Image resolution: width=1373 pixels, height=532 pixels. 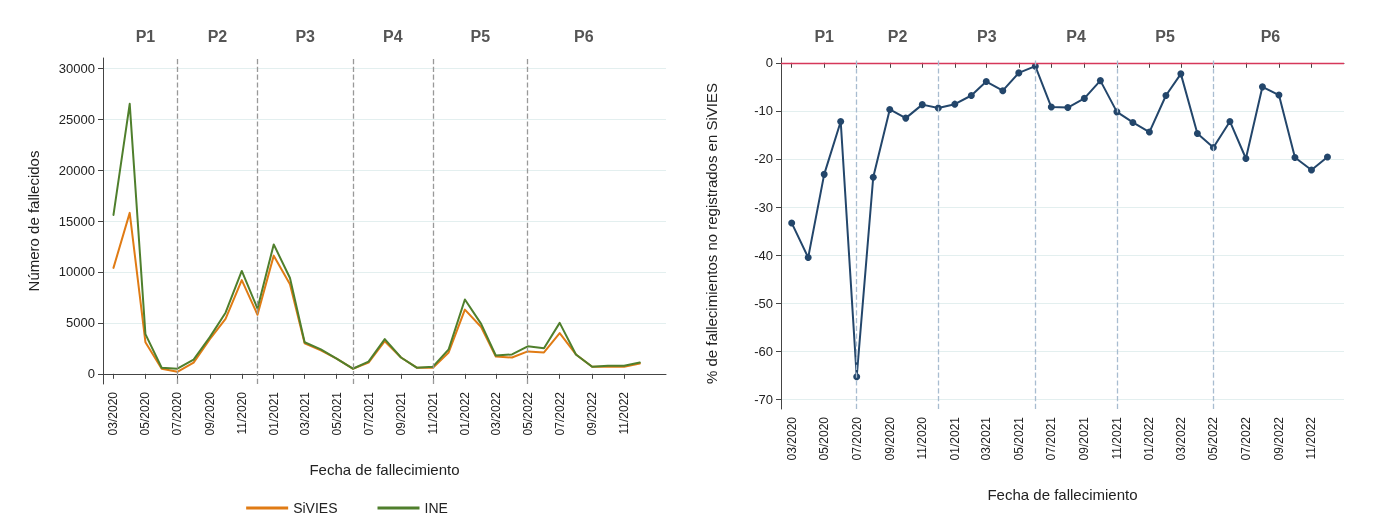 What do you see at coordinates (763, 303) in the screenshot?
I see `y-tick-label: -50` at bounding box center [763, 303].